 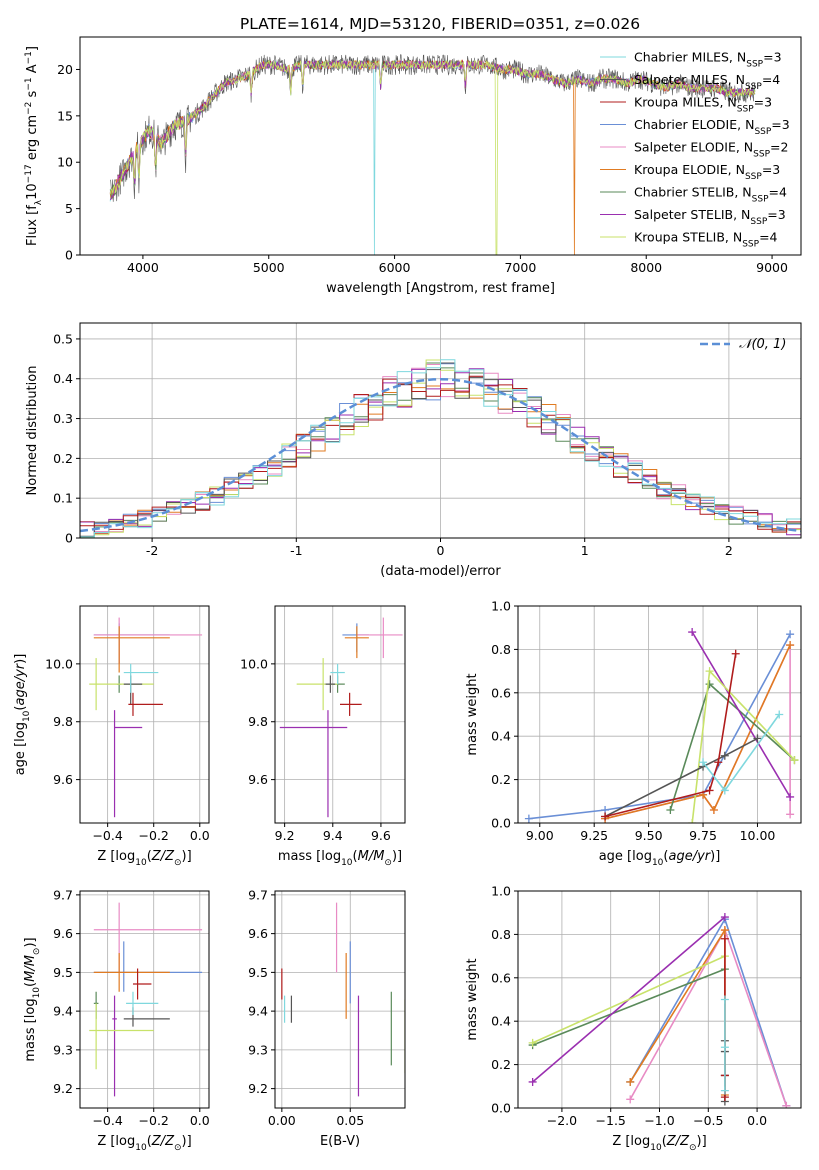 What do you see at coordinates (646, 267) in the screenshot?
I see `x-tick-label: 8000` at bounding box center [646, 267].